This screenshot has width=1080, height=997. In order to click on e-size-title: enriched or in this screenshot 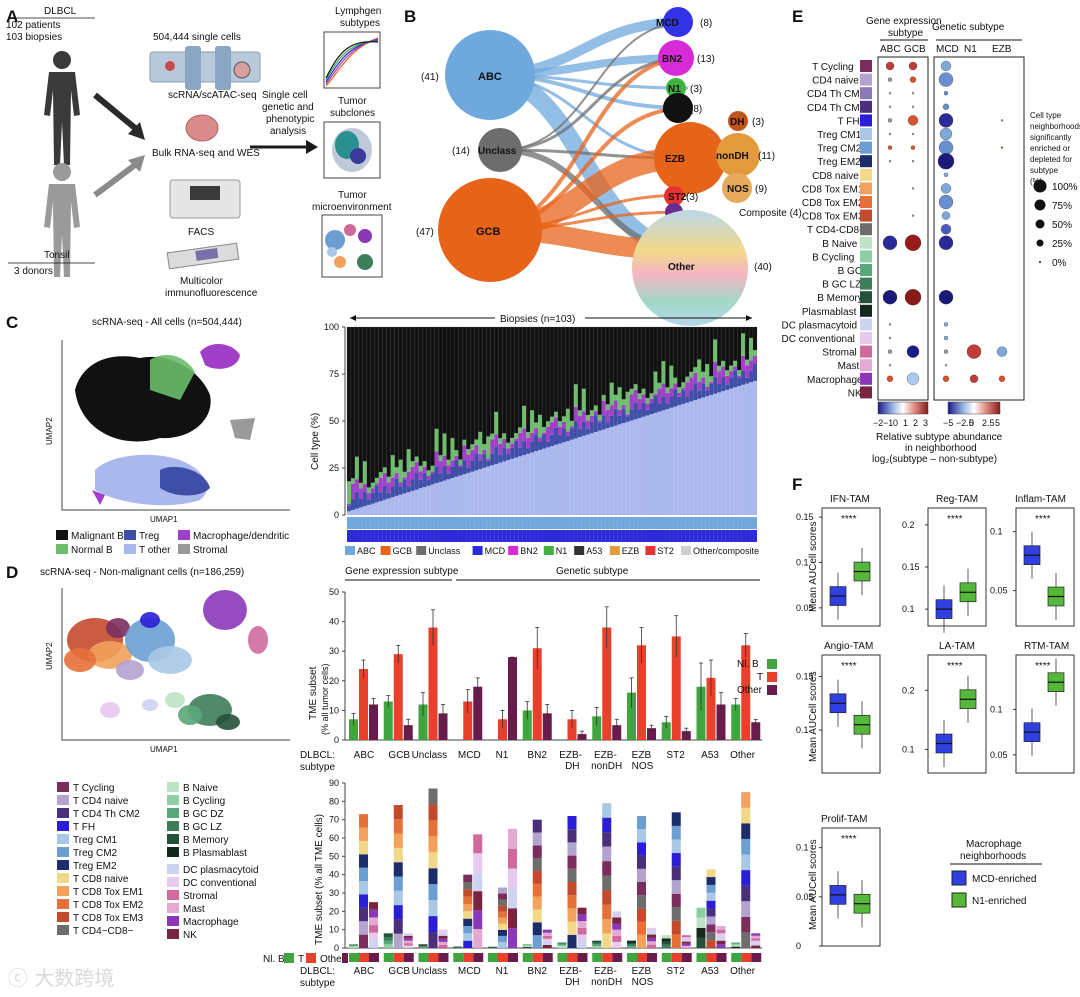, I will do `click(1050, 148)`.